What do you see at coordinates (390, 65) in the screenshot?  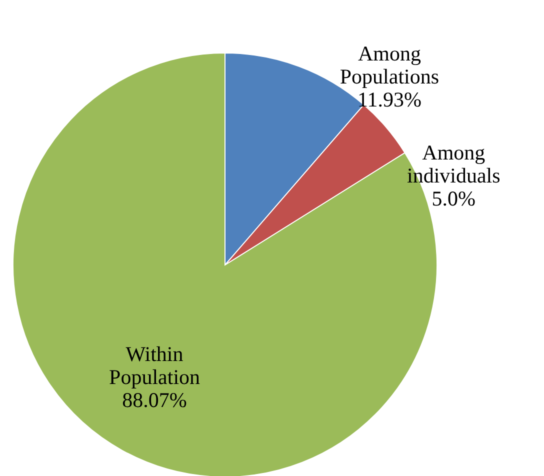 I see `slice-label: Among Populations` at bounding box center [390, 65].